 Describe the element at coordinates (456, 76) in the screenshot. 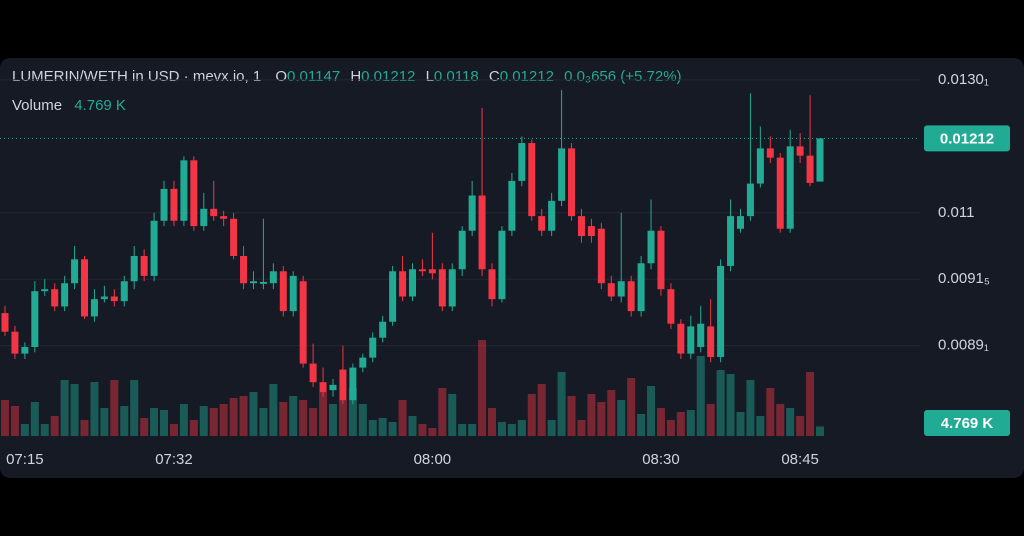

I see `ohlc-value: 0.0118` at that location.